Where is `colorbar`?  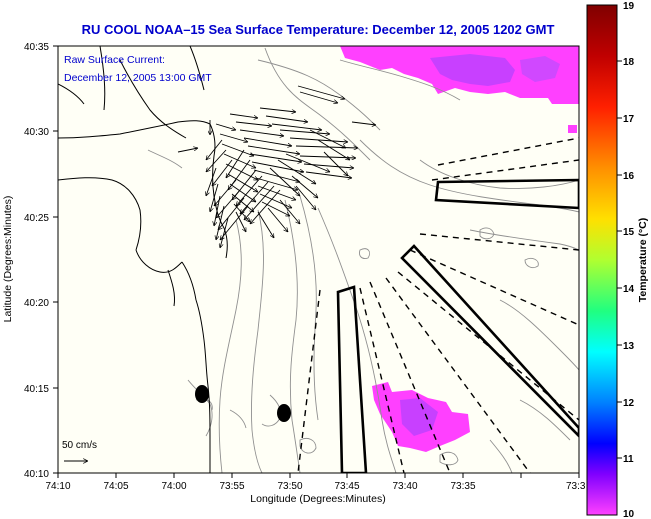 colorbar is located at coordinates (602, 260).